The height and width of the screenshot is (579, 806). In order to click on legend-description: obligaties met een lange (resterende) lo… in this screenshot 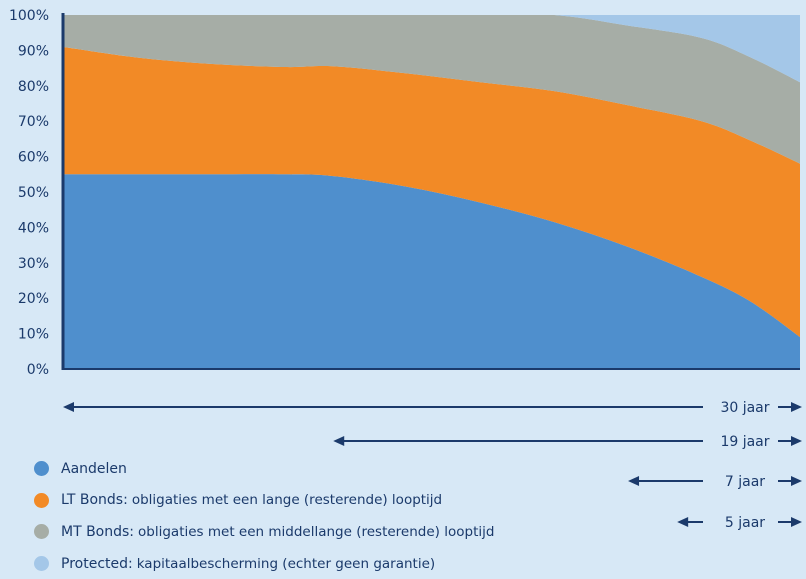, I will do `click(287, 500)`.